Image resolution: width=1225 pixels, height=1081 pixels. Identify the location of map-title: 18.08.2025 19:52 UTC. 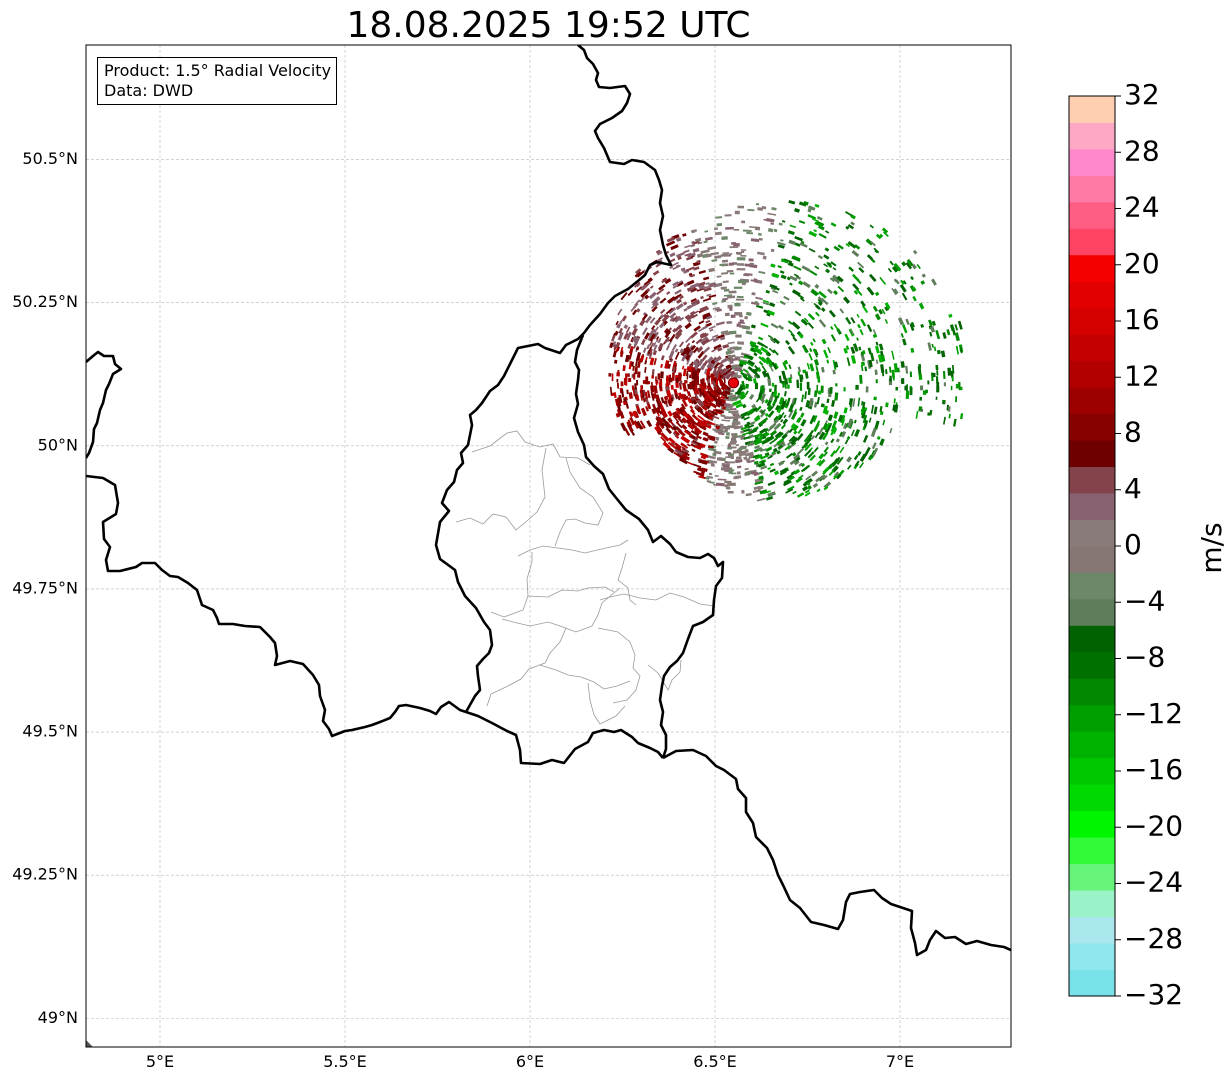
(548, 25).